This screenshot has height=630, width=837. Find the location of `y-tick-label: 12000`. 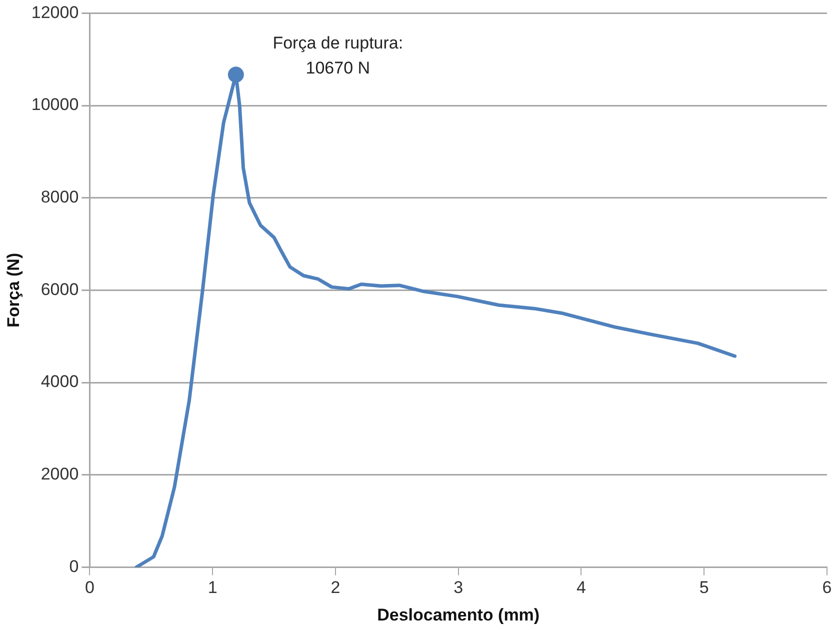

y-tick-label: 12000 is located at coordinates (55, 12).